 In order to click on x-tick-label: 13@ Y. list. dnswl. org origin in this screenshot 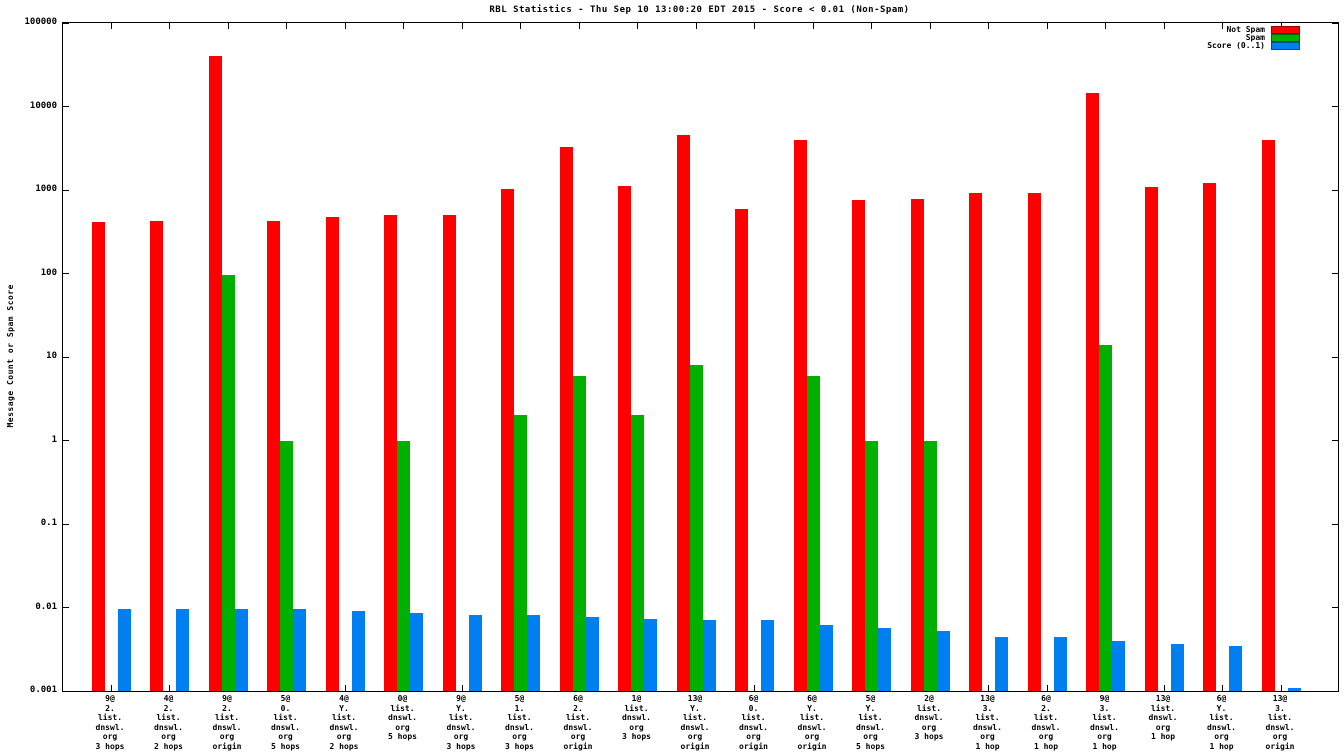, I will do `click(695, 722)`.